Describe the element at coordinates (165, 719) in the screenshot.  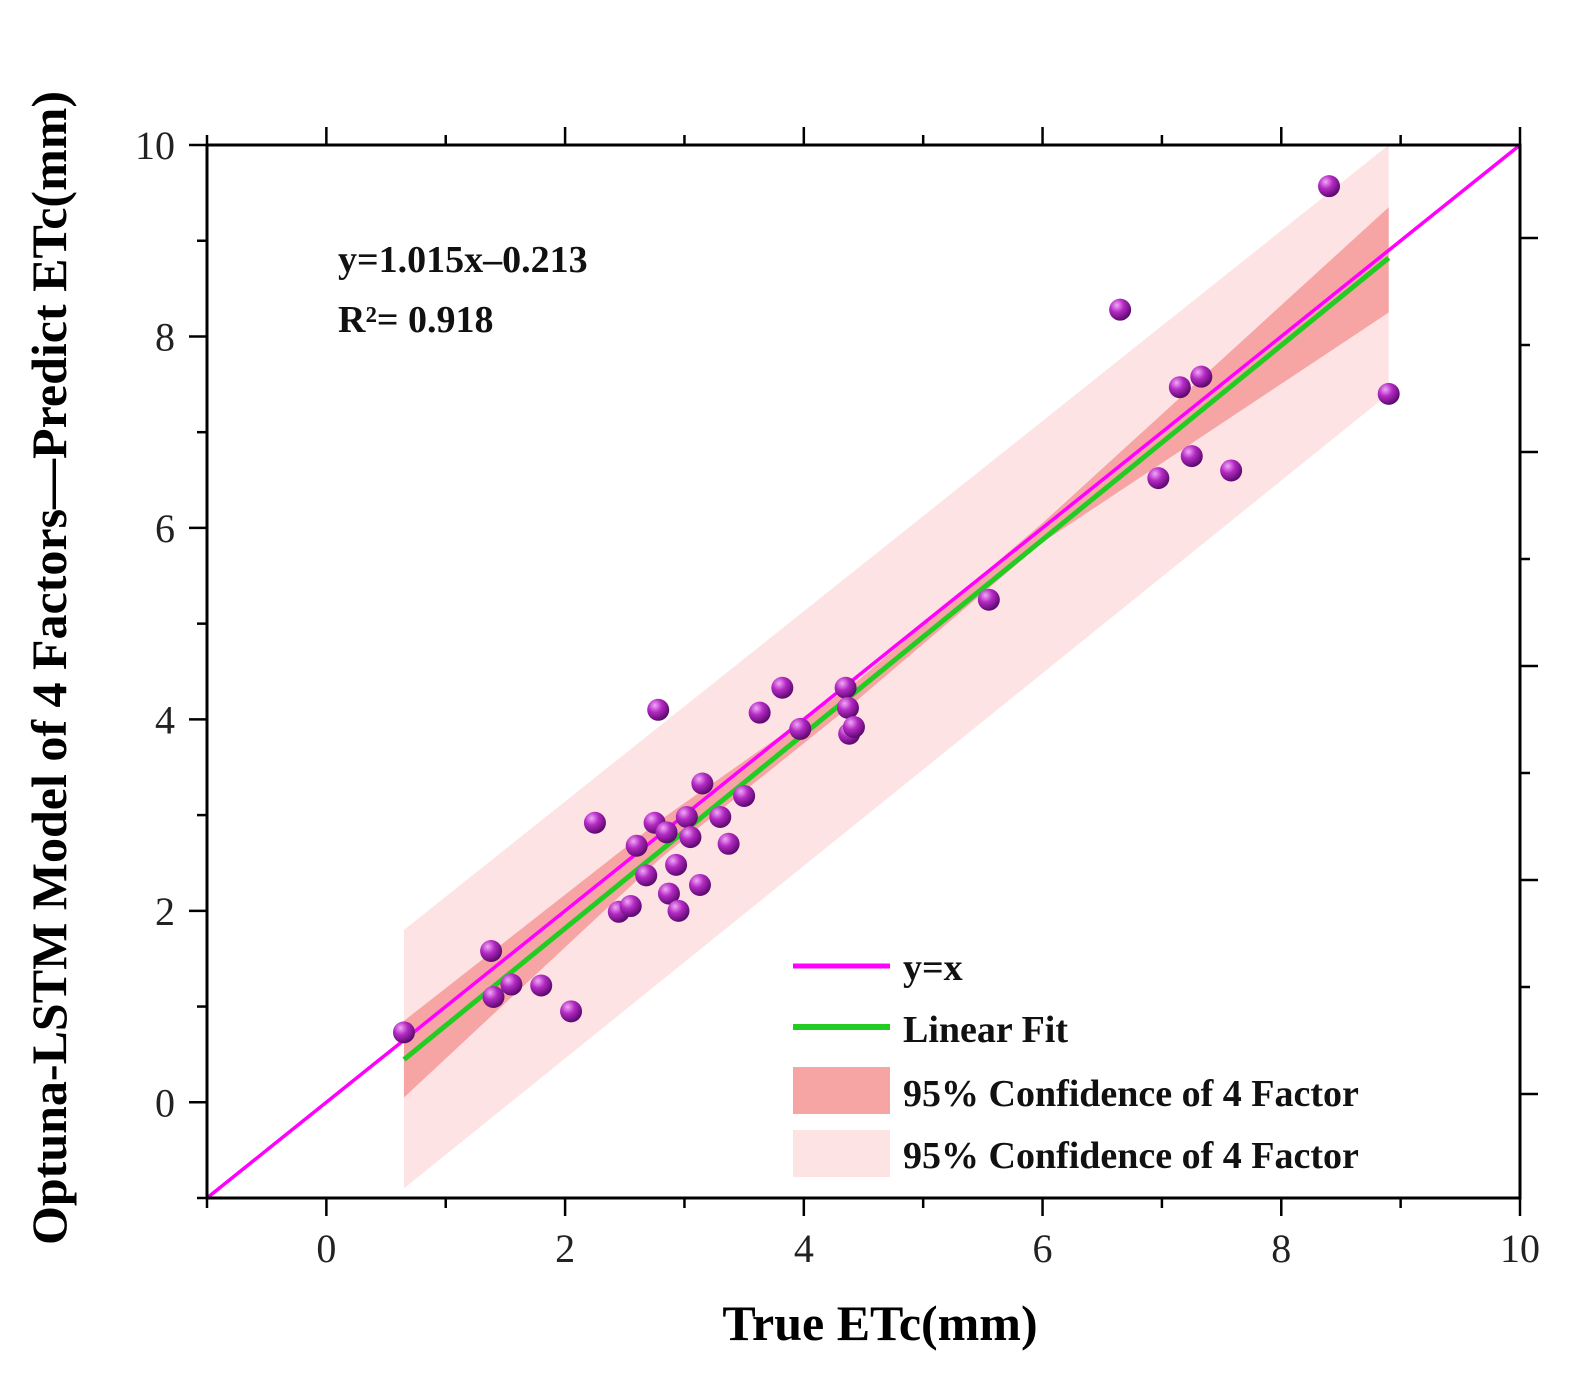
I see `y-tick-label: 4` at that location.